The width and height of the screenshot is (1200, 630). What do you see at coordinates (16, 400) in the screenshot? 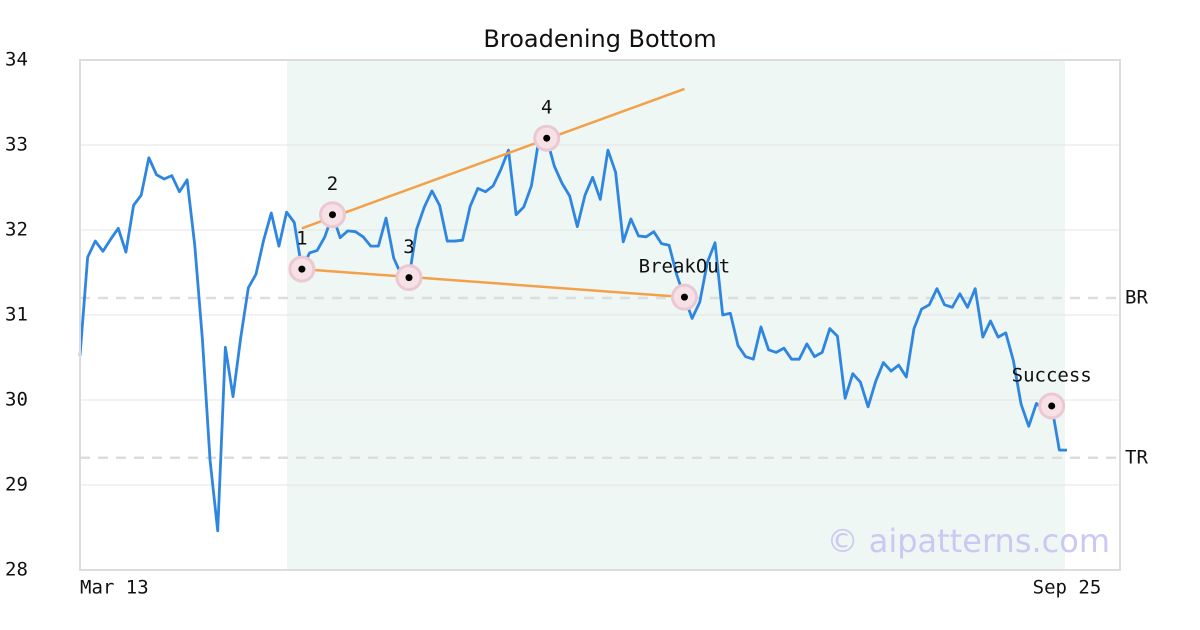
I see `y-tick-label: 30` at bounding box center [16, 400].